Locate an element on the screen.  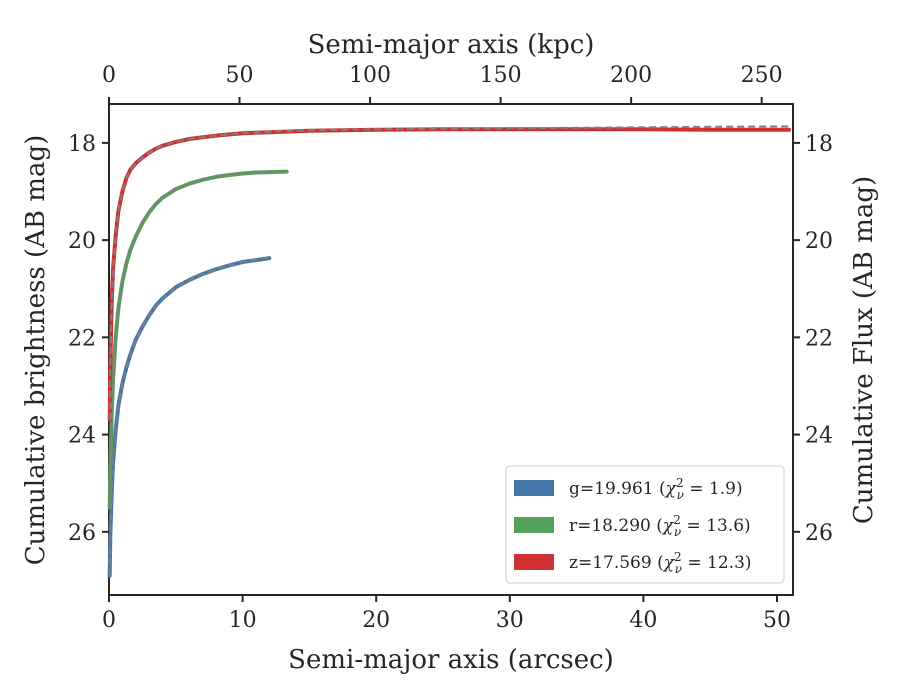
left-y-axis: 18 20 22 24 26 is located at coordinates (88, 339).